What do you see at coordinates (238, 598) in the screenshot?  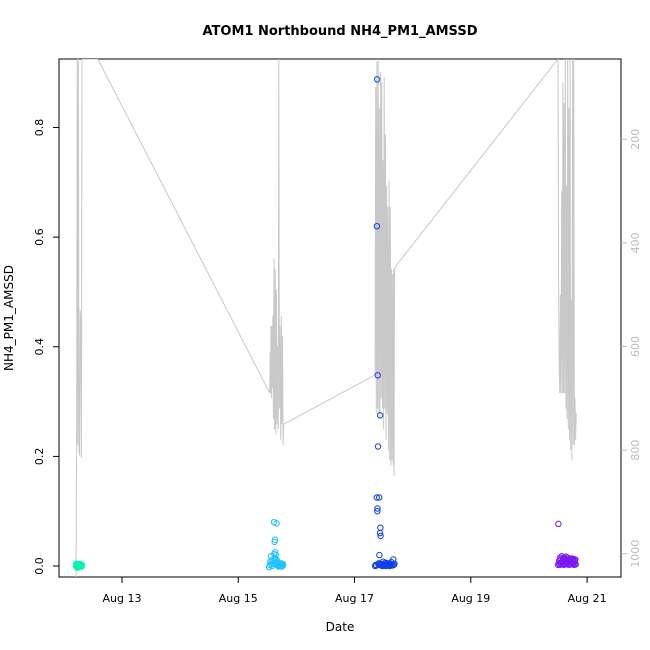 I see `x-tick-label: Aug 15` at bounding box center [238, 598].